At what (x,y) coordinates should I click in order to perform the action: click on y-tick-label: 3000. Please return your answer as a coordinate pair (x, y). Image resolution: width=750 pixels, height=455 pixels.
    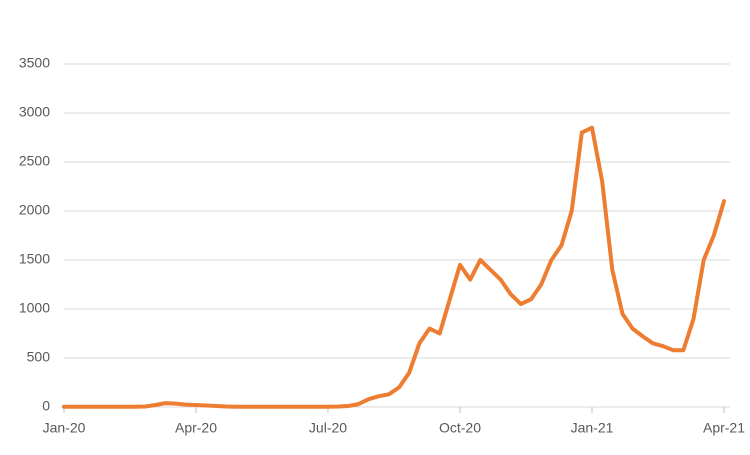
    Looking at the image, I should click on (34, 112).